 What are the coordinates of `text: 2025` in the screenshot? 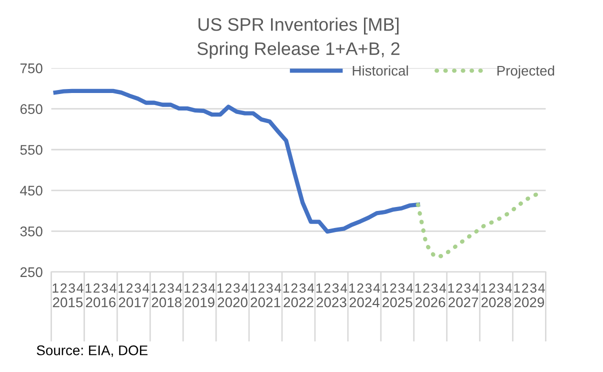 It's located at (397, 302).